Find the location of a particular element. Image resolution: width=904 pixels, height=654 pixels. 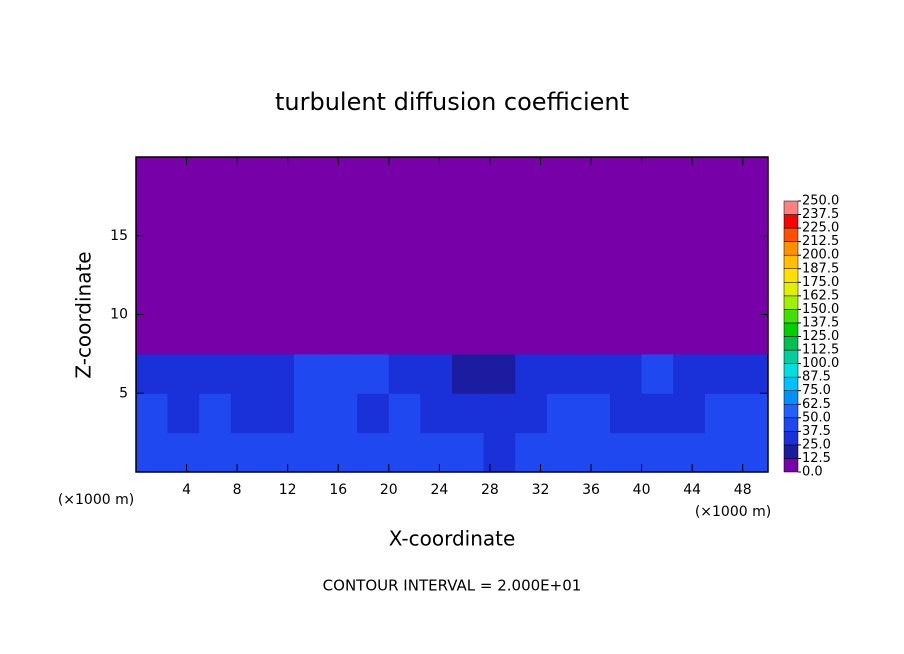

x-tick-label: 36 is located at coordinates (591, 490).